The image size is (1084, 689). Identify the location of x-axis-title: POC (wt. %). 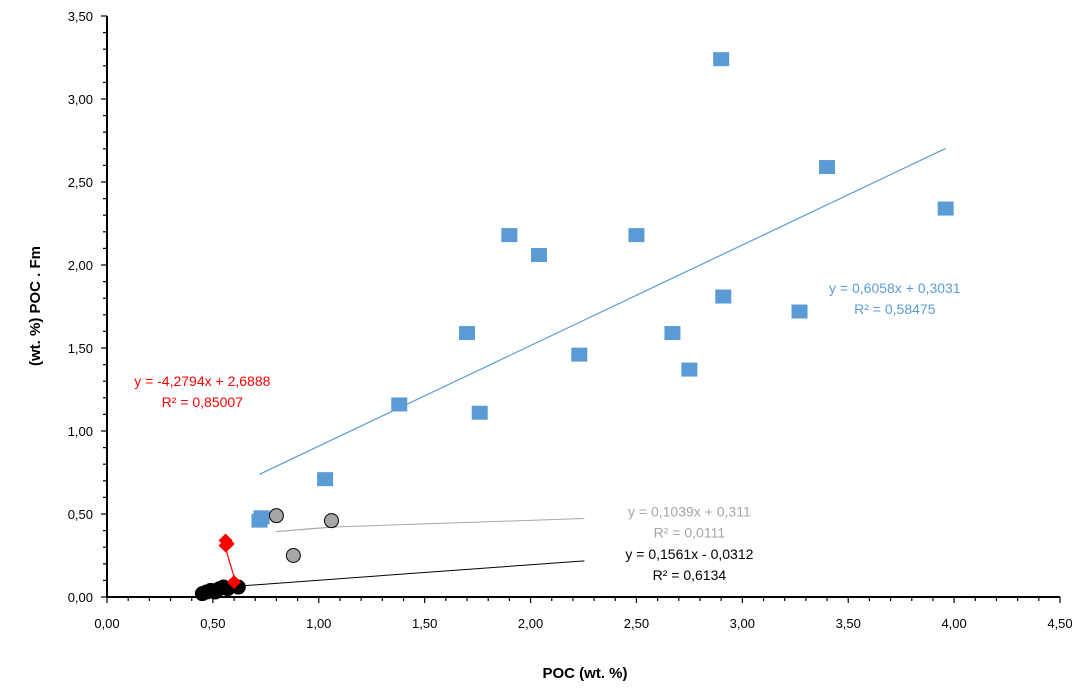
(585, 673).